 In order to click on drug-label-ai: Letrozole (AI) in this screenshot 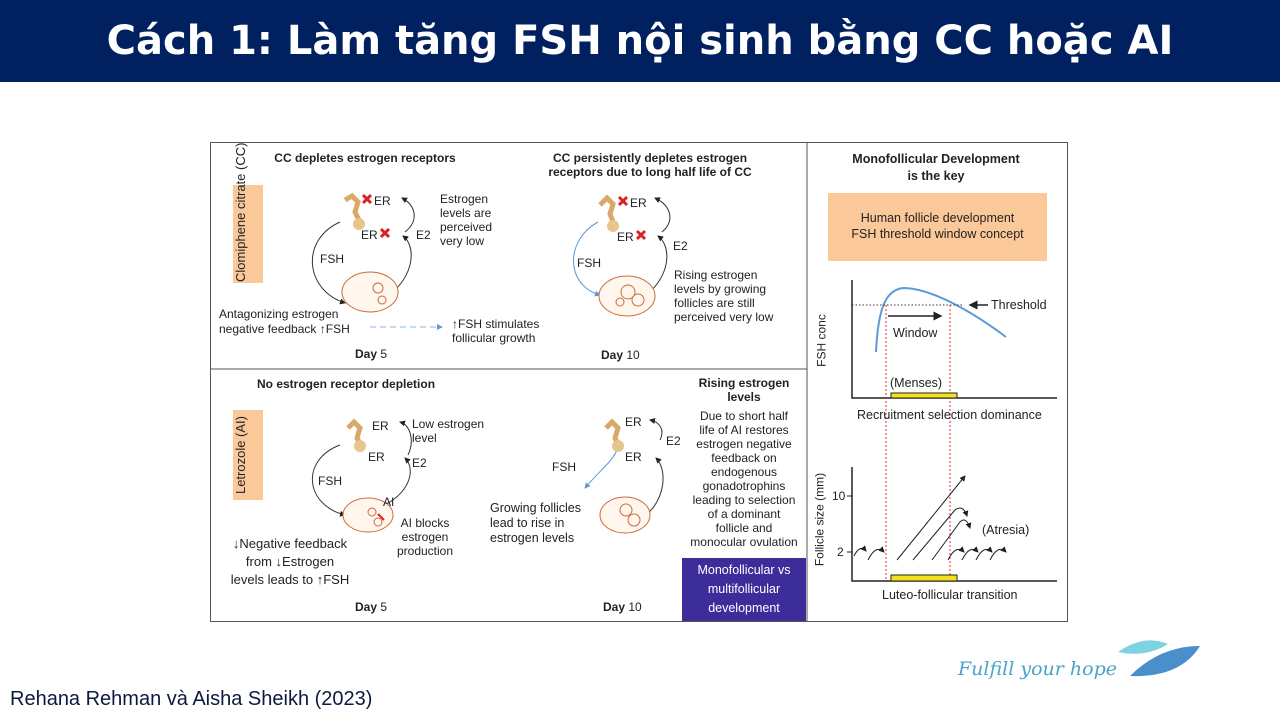, I will do `click(240, 455)`.